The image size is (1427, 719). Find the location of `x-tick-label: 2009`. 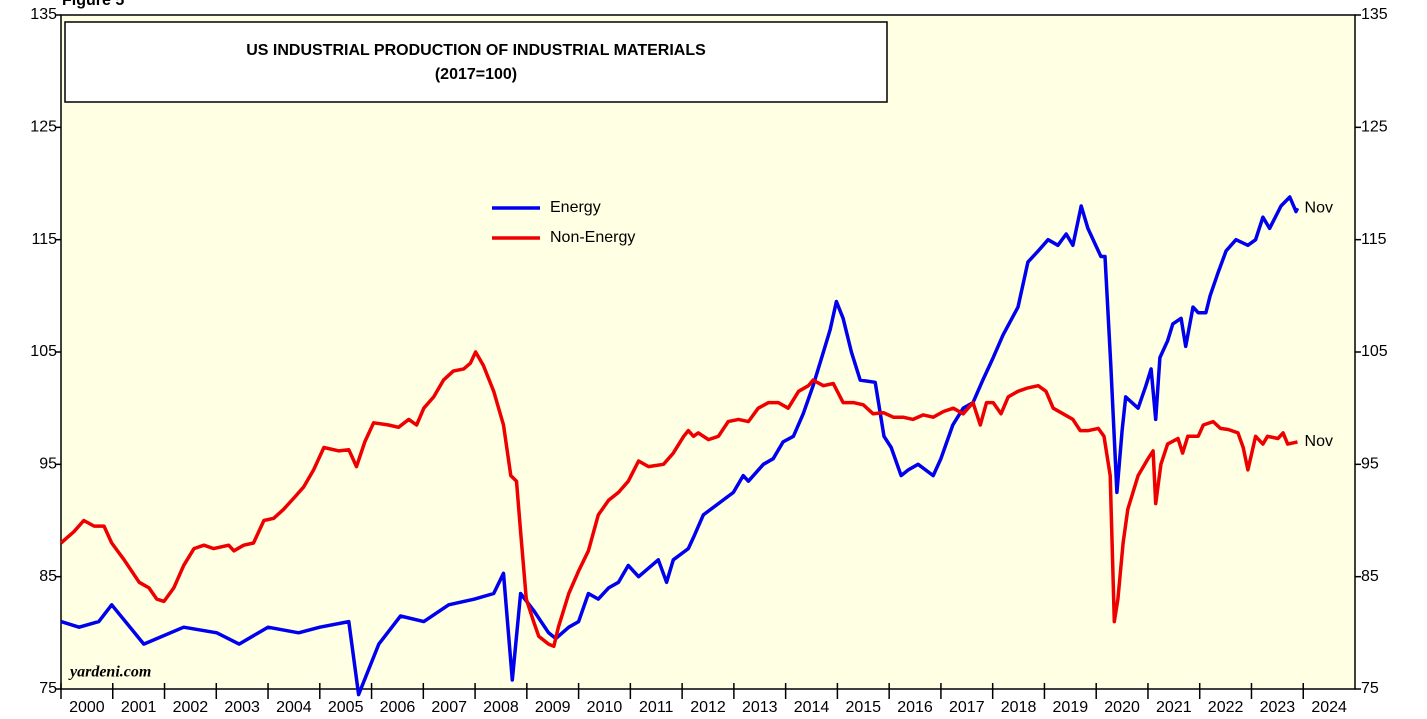

x-tick-label: 2009 is located at coordinates (553, 707).